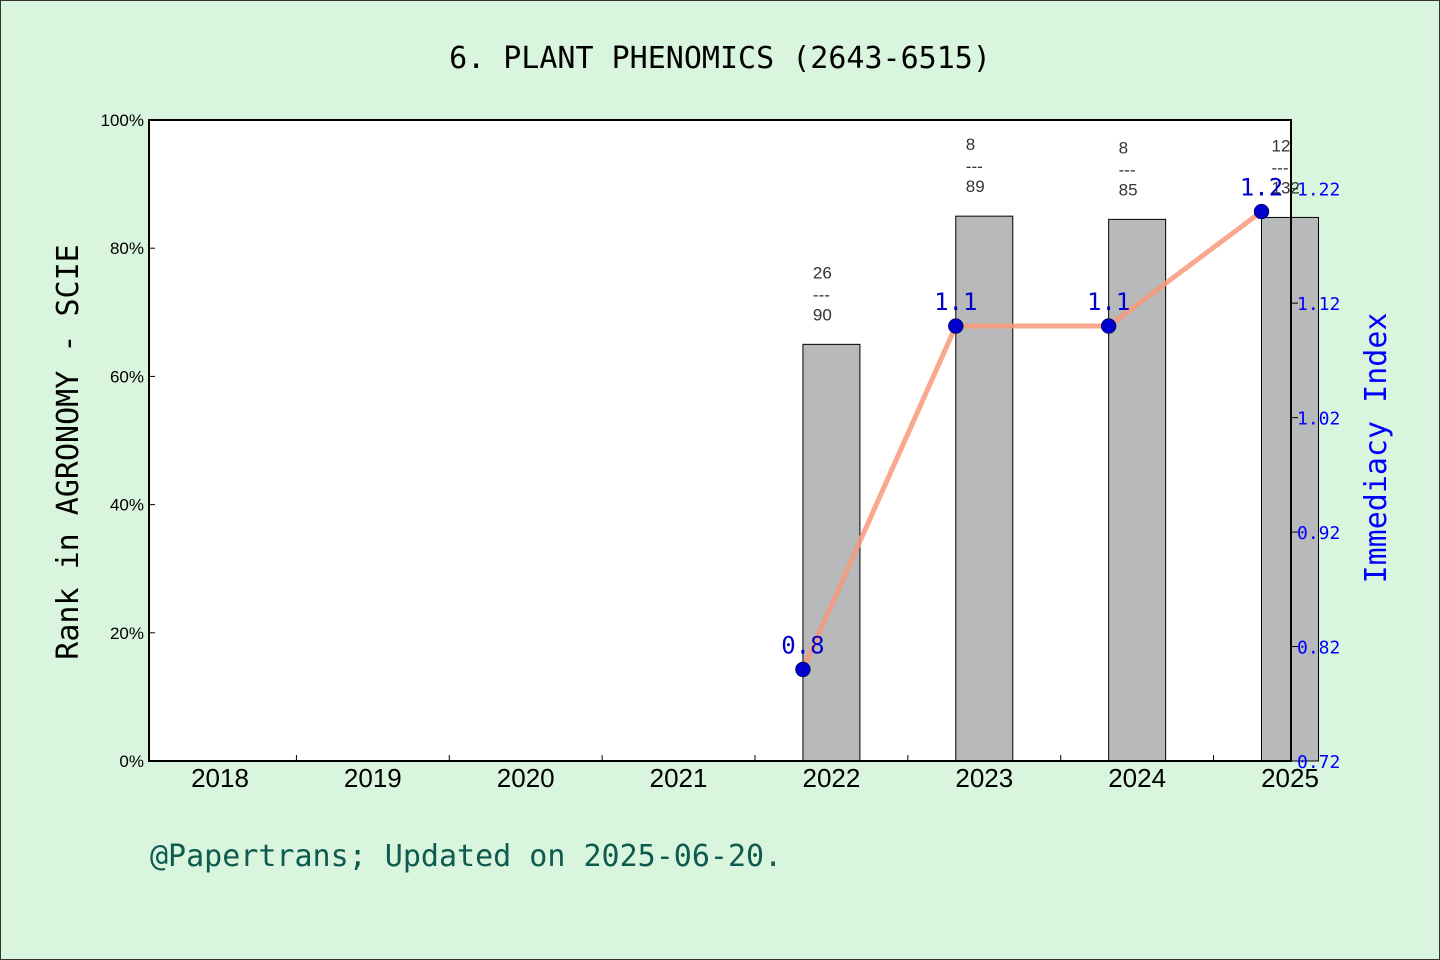  I want to click on y-tick-label: 0%, so click(131, 761).